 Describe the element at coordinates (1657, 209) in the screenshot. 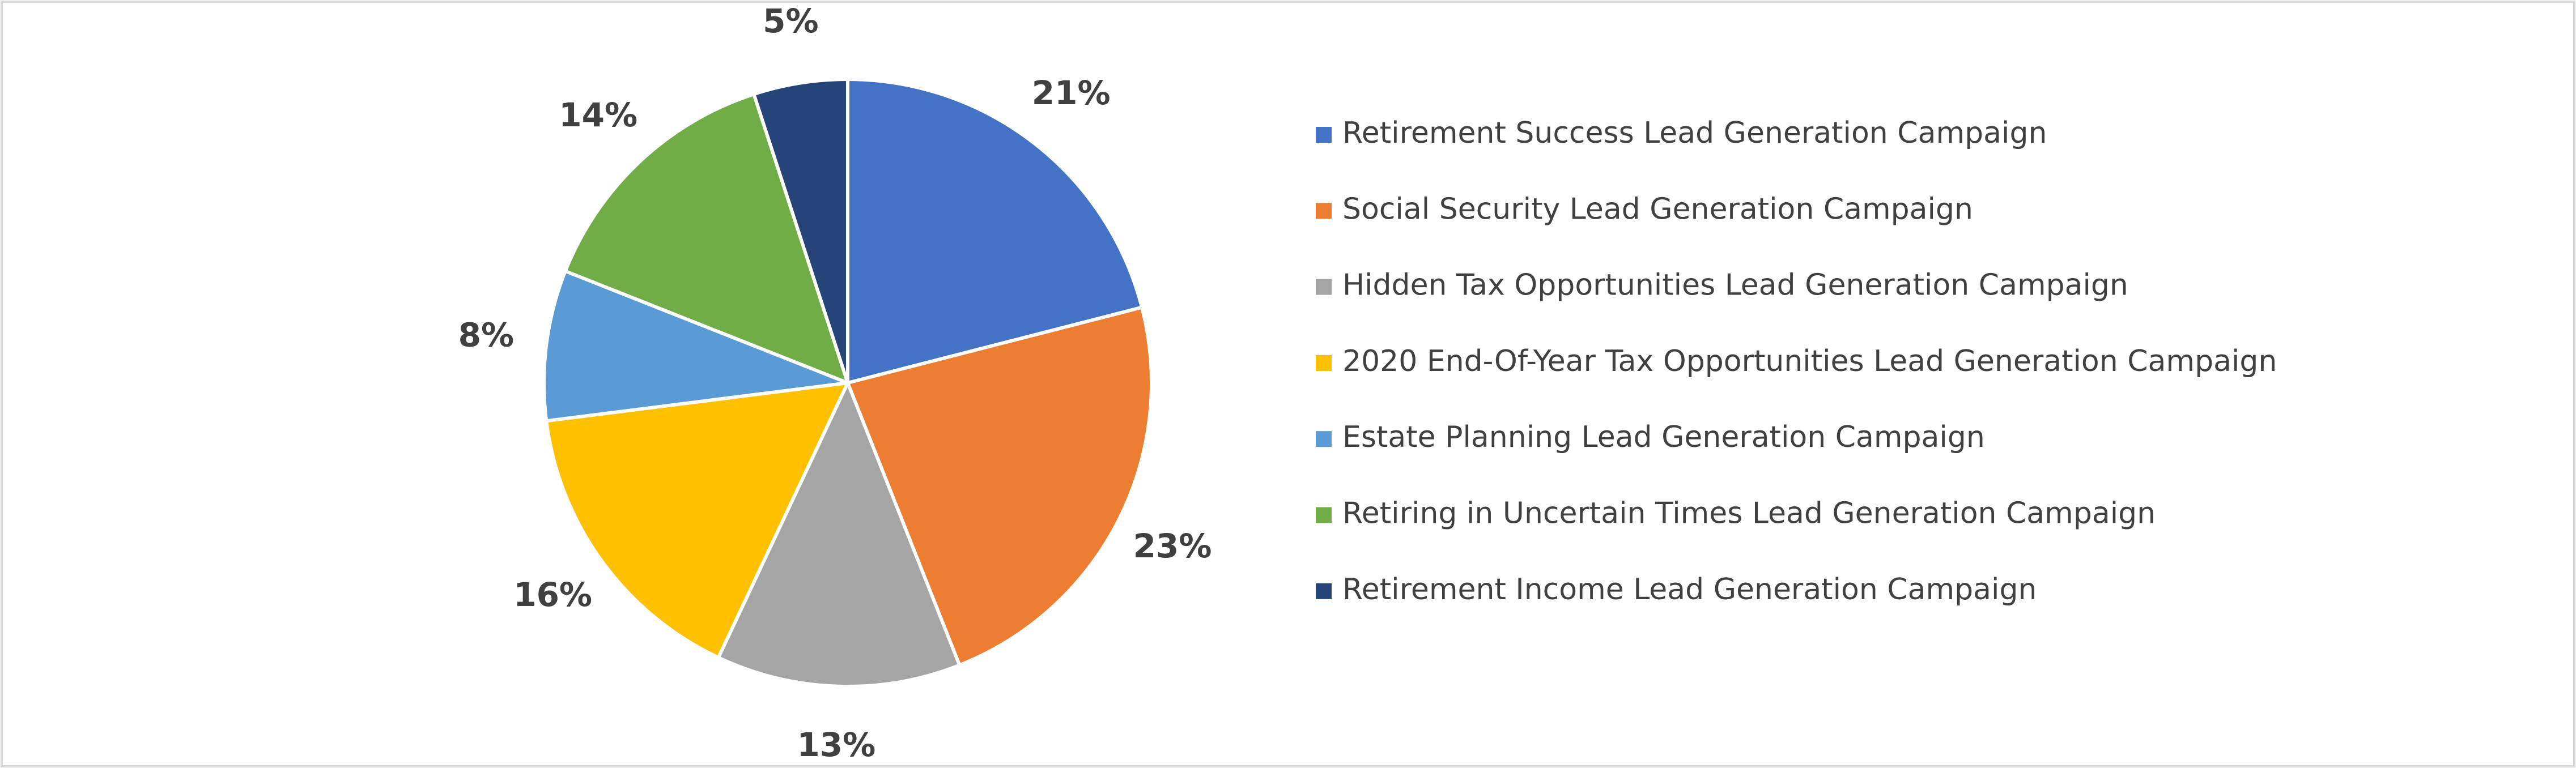

I see `legend-label: Social Security Lead Generation Campaign` at that location.